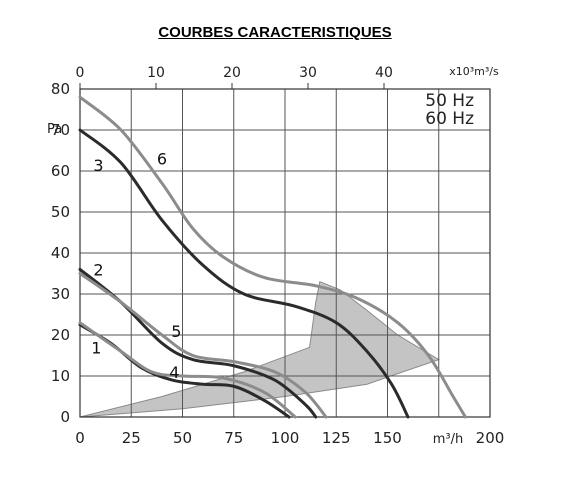 The image size is (567, 482). Describe the element at coordinates (156, 73) in the screenshot. I see `x2-tick-label: 10` at that location.